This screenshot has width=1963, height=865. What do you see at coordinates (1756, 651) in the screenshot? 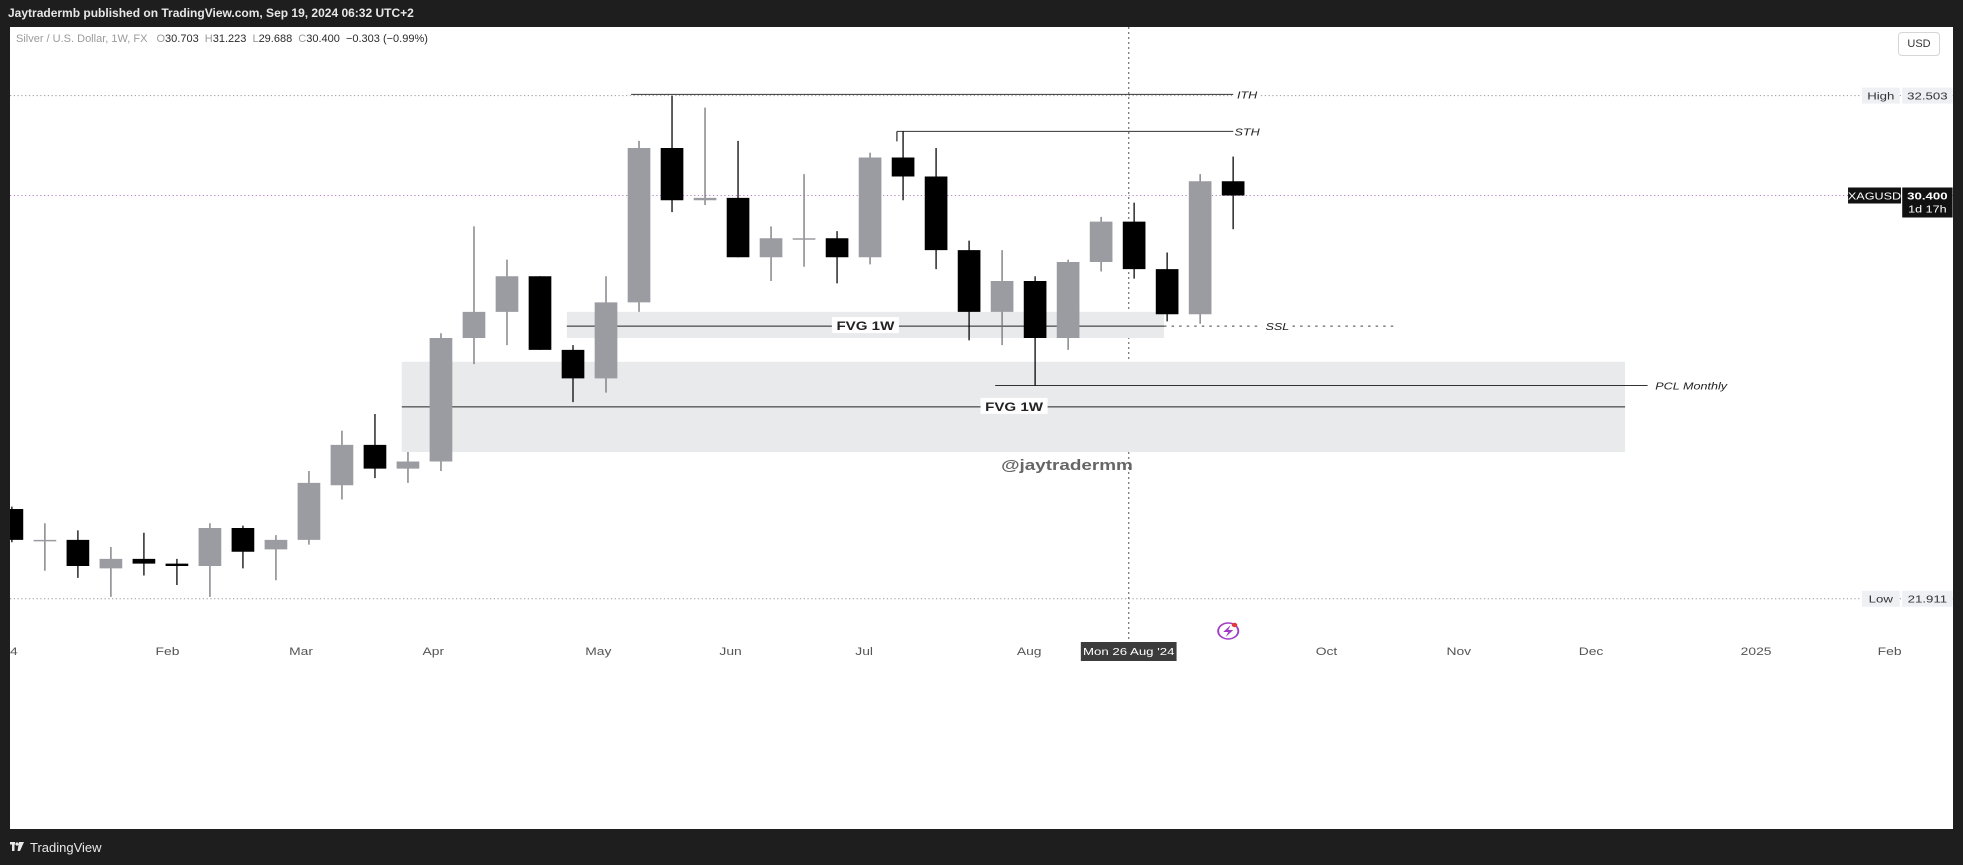
I see `x-tick-label: 2025` at bounding box center [1756, 651].